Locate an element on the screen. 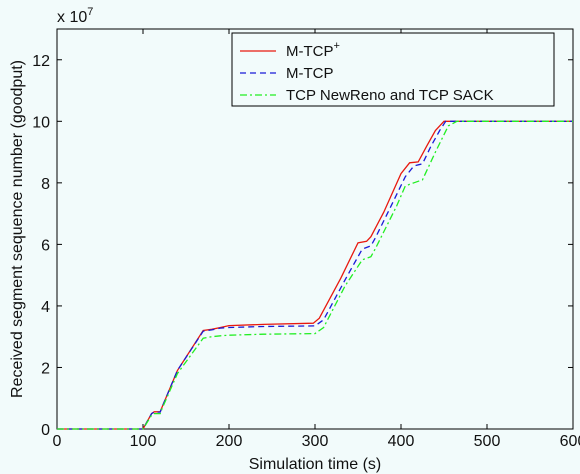 The height and width of the screenshot is (474, 580). y-tick-label: 4 is located at coordinates (45, 307).